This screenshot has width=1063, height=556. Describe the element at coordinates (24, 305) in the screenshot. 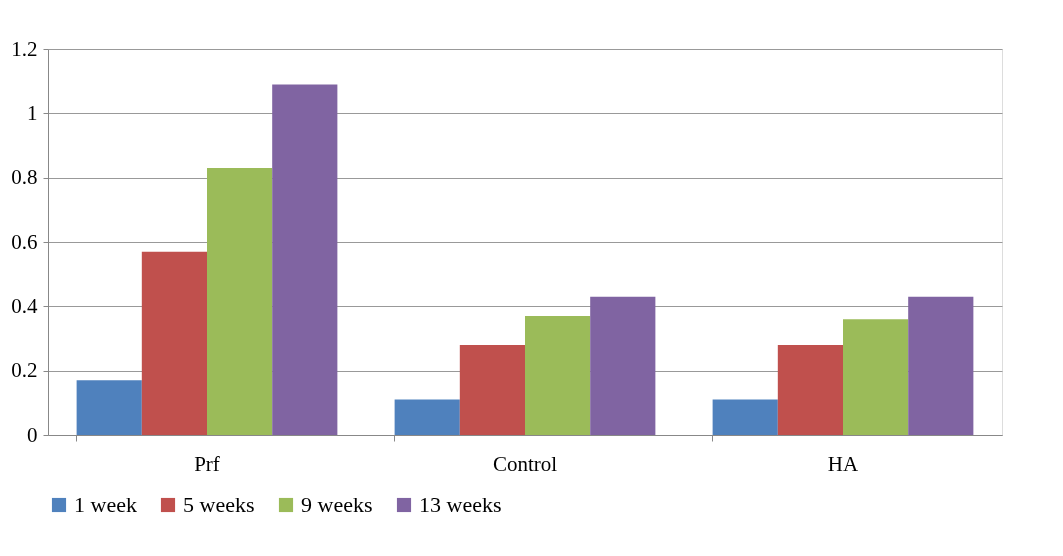

I see `y-tick-label: 0.4` at that location.